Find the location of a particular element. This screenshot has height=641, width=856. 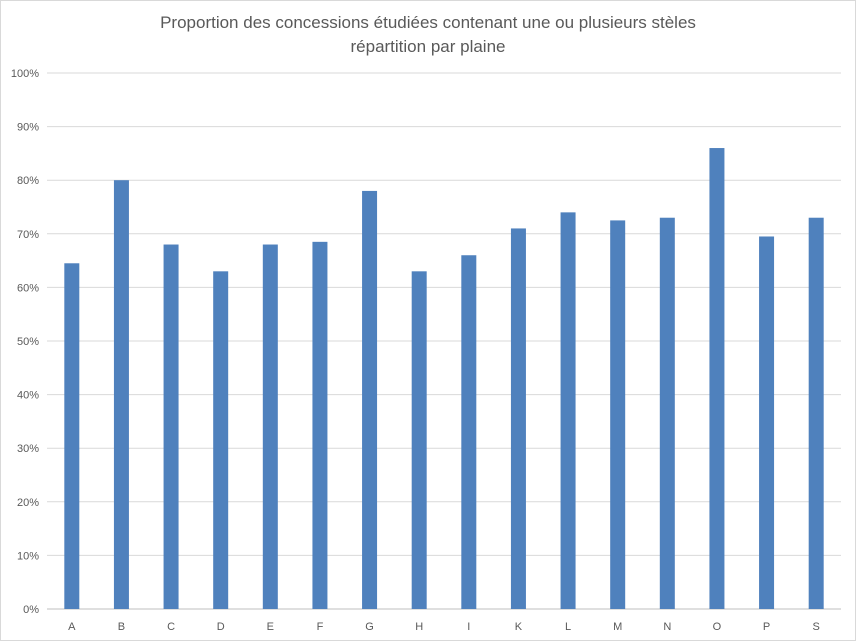

x-tick-label: N is located at coordinates (667, 627).